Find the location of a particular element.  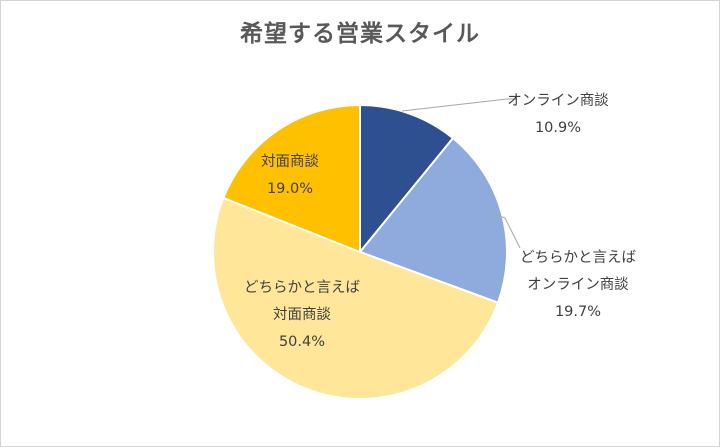

slice-value-label-2: 19.7% is located at coordinates (578, 312).